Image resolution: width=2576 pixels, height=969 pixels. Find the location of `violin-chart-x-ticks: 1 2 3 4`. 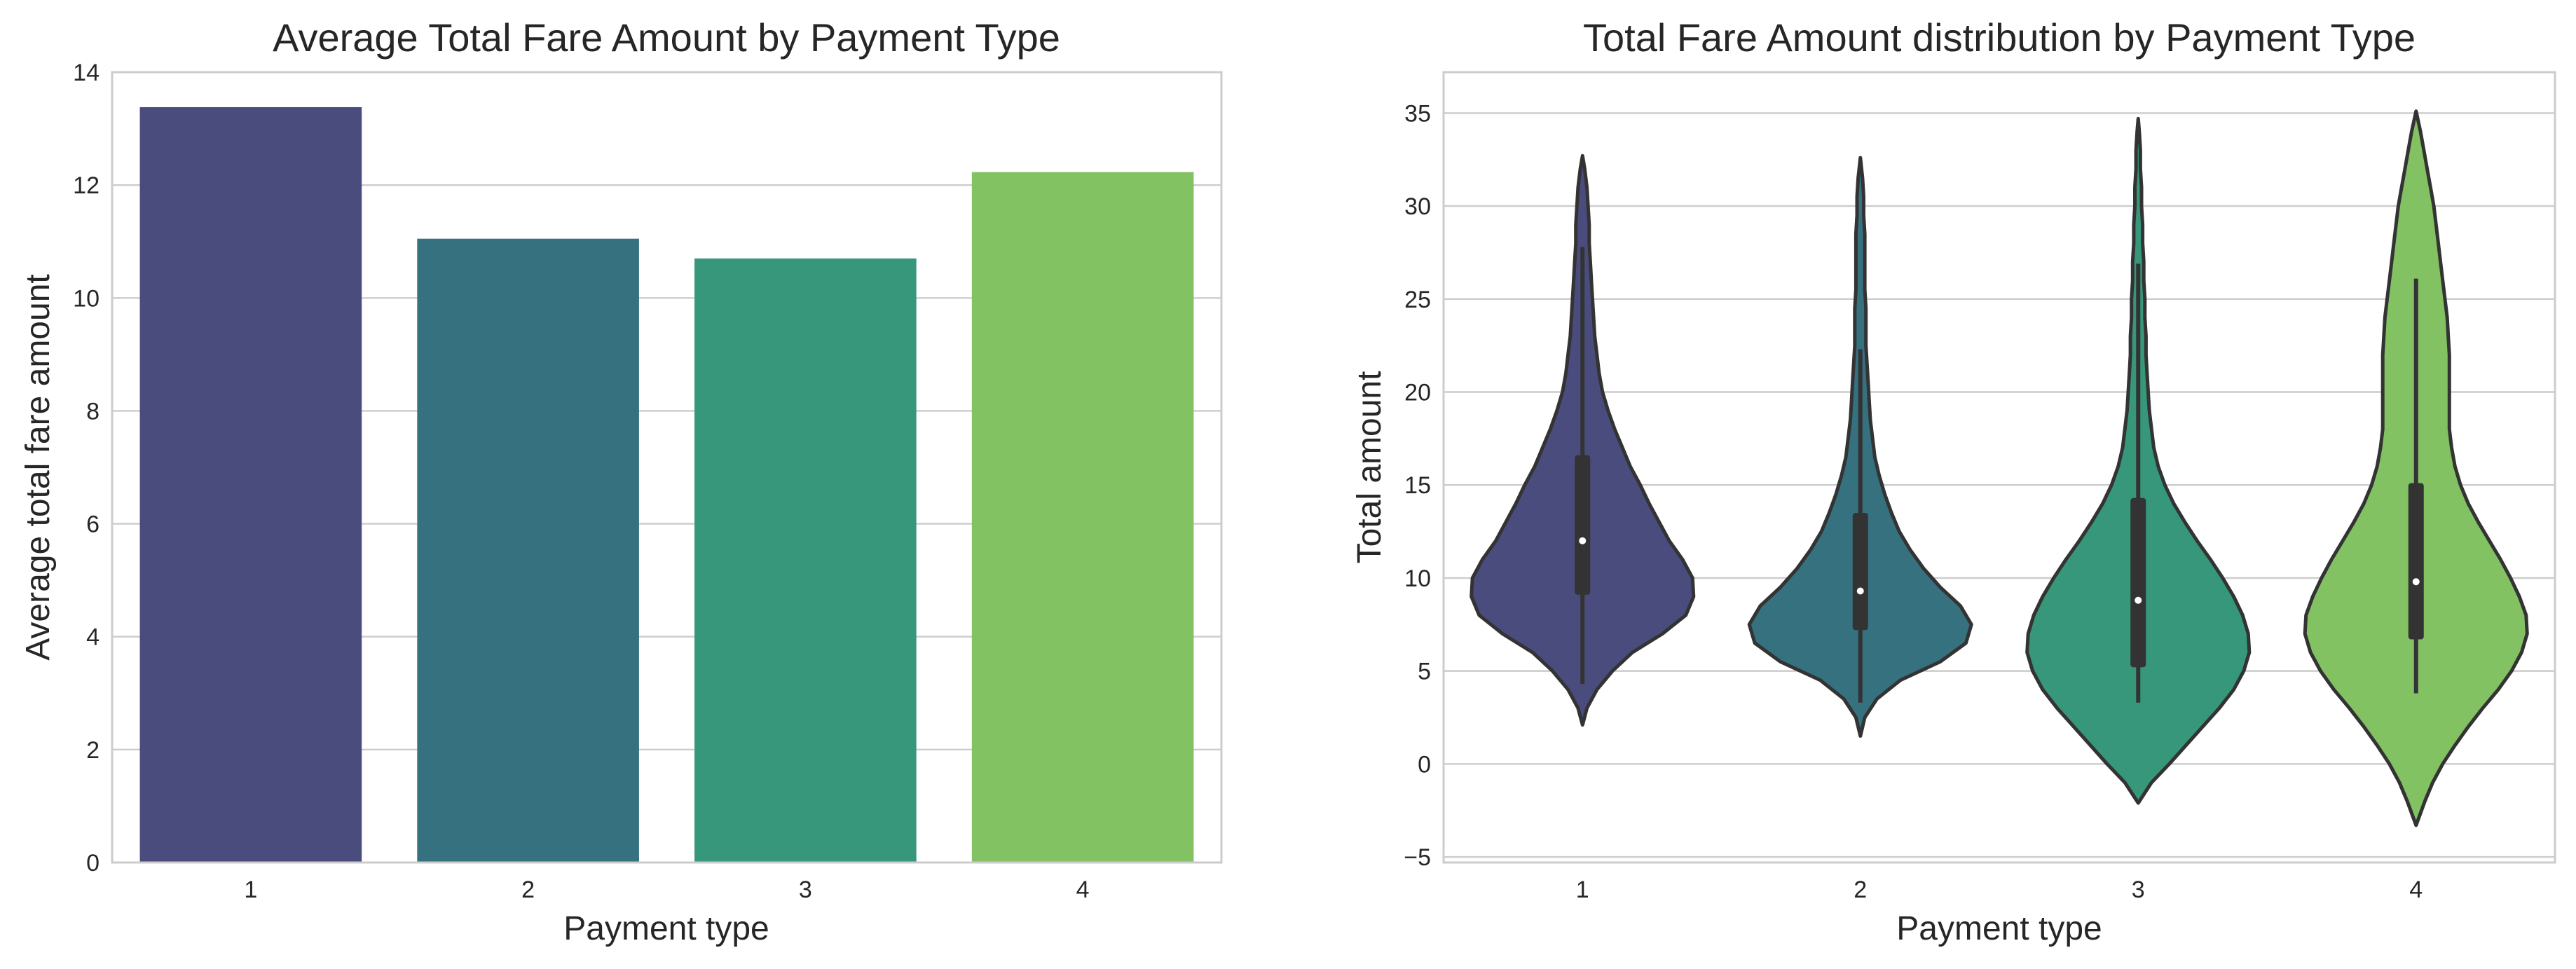

violin-chart-x-ticks: 1 2 3 4 is located at coordinates (2000, 890).